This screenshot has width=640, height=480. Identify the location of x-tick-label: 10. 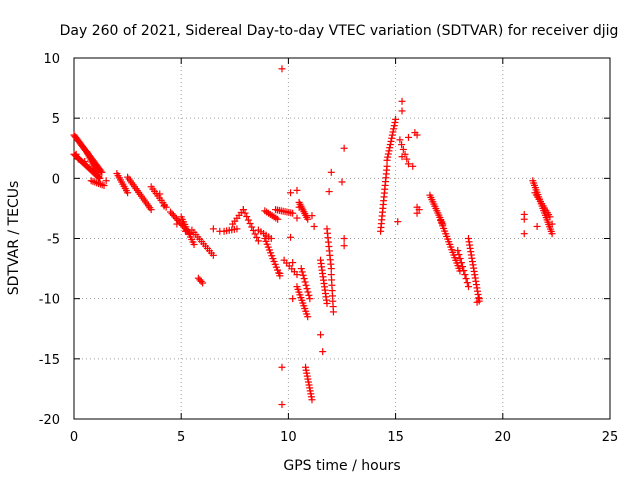
(288, 437).